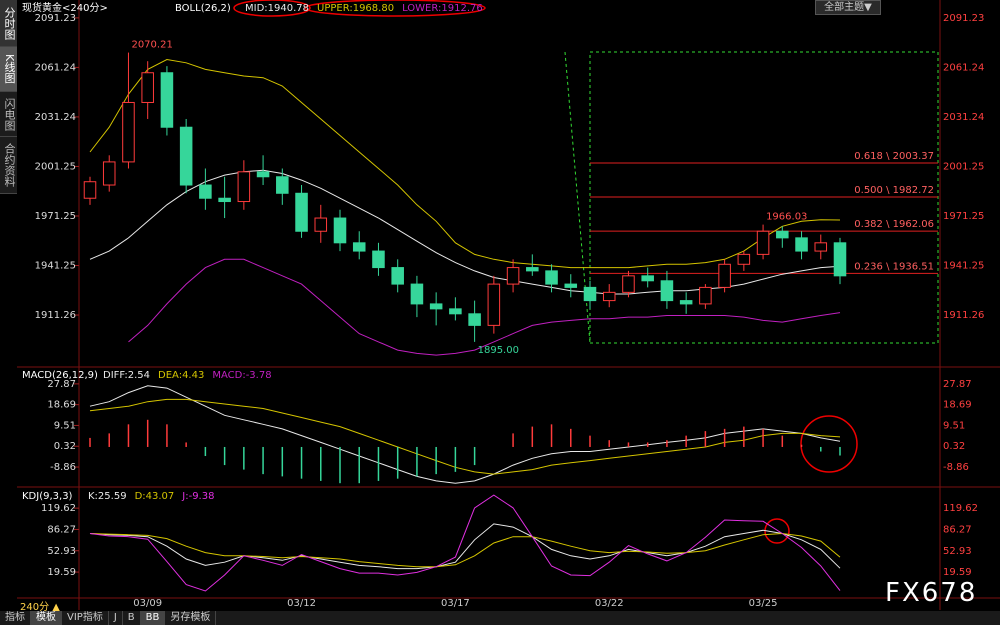 The height and width of the screenshot is (625, 1000). Describe the element at coordinates (58, 508) in the screenshot. I see `y-tick-label: 119.62` at that location.